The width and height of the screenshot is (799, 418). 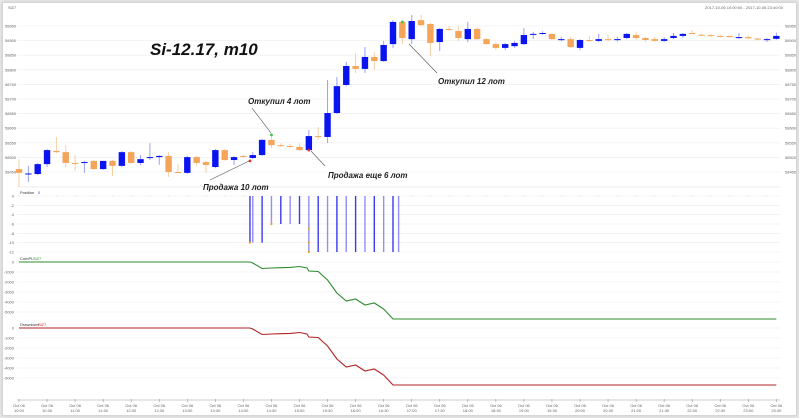 I want to click on cumpl-line, so click(x=398, y=290).